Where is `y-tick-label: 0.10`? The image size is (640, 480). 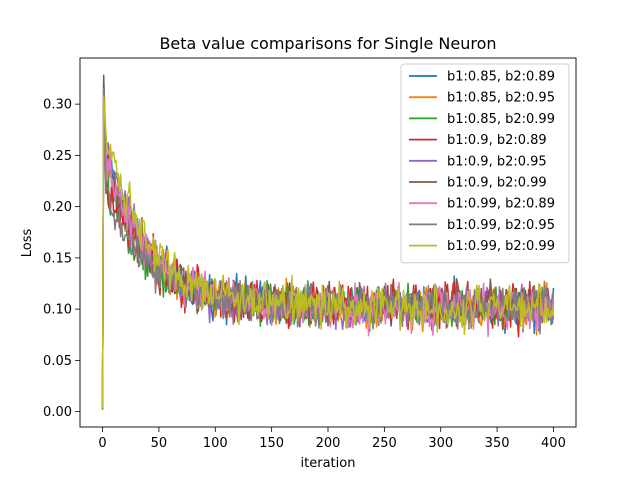
y-tick-label: 0.10 is located at coordinates (57, 310).